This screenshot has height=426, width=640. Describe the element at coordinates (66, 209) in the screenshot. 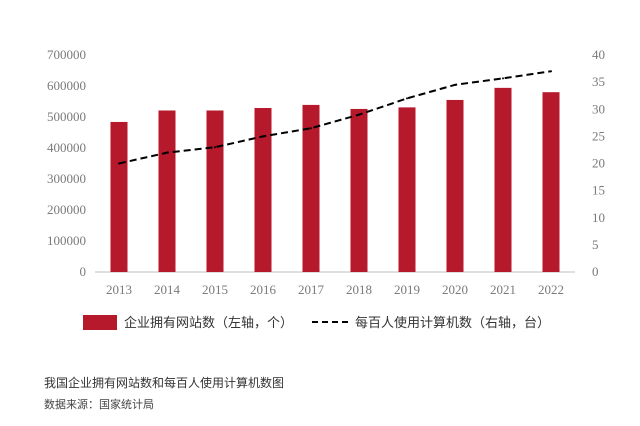

I see `left-axis-tick-label: 200000` at that location.